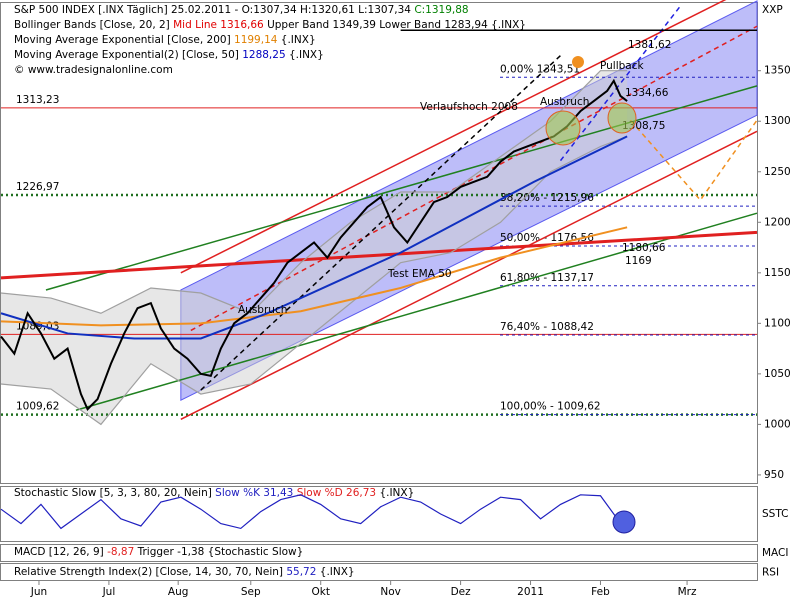 The height and width of the screenshot is (600, 800). I want to click on legend-text: -8,87, so click(120, 552).